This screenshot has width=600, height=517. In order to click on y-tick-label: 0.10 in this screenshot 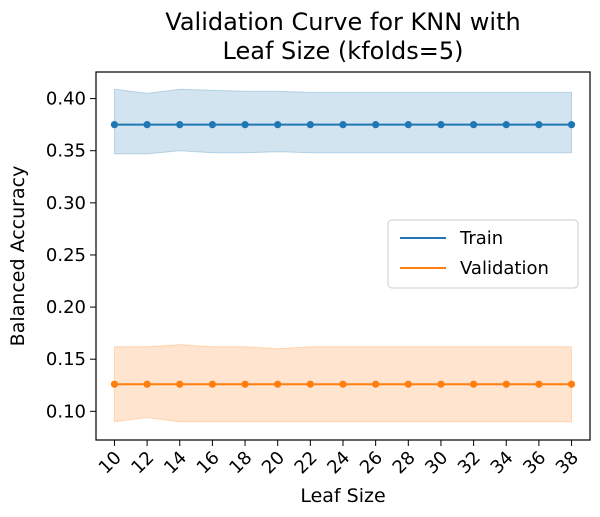, I will do `click(66, 411)`.